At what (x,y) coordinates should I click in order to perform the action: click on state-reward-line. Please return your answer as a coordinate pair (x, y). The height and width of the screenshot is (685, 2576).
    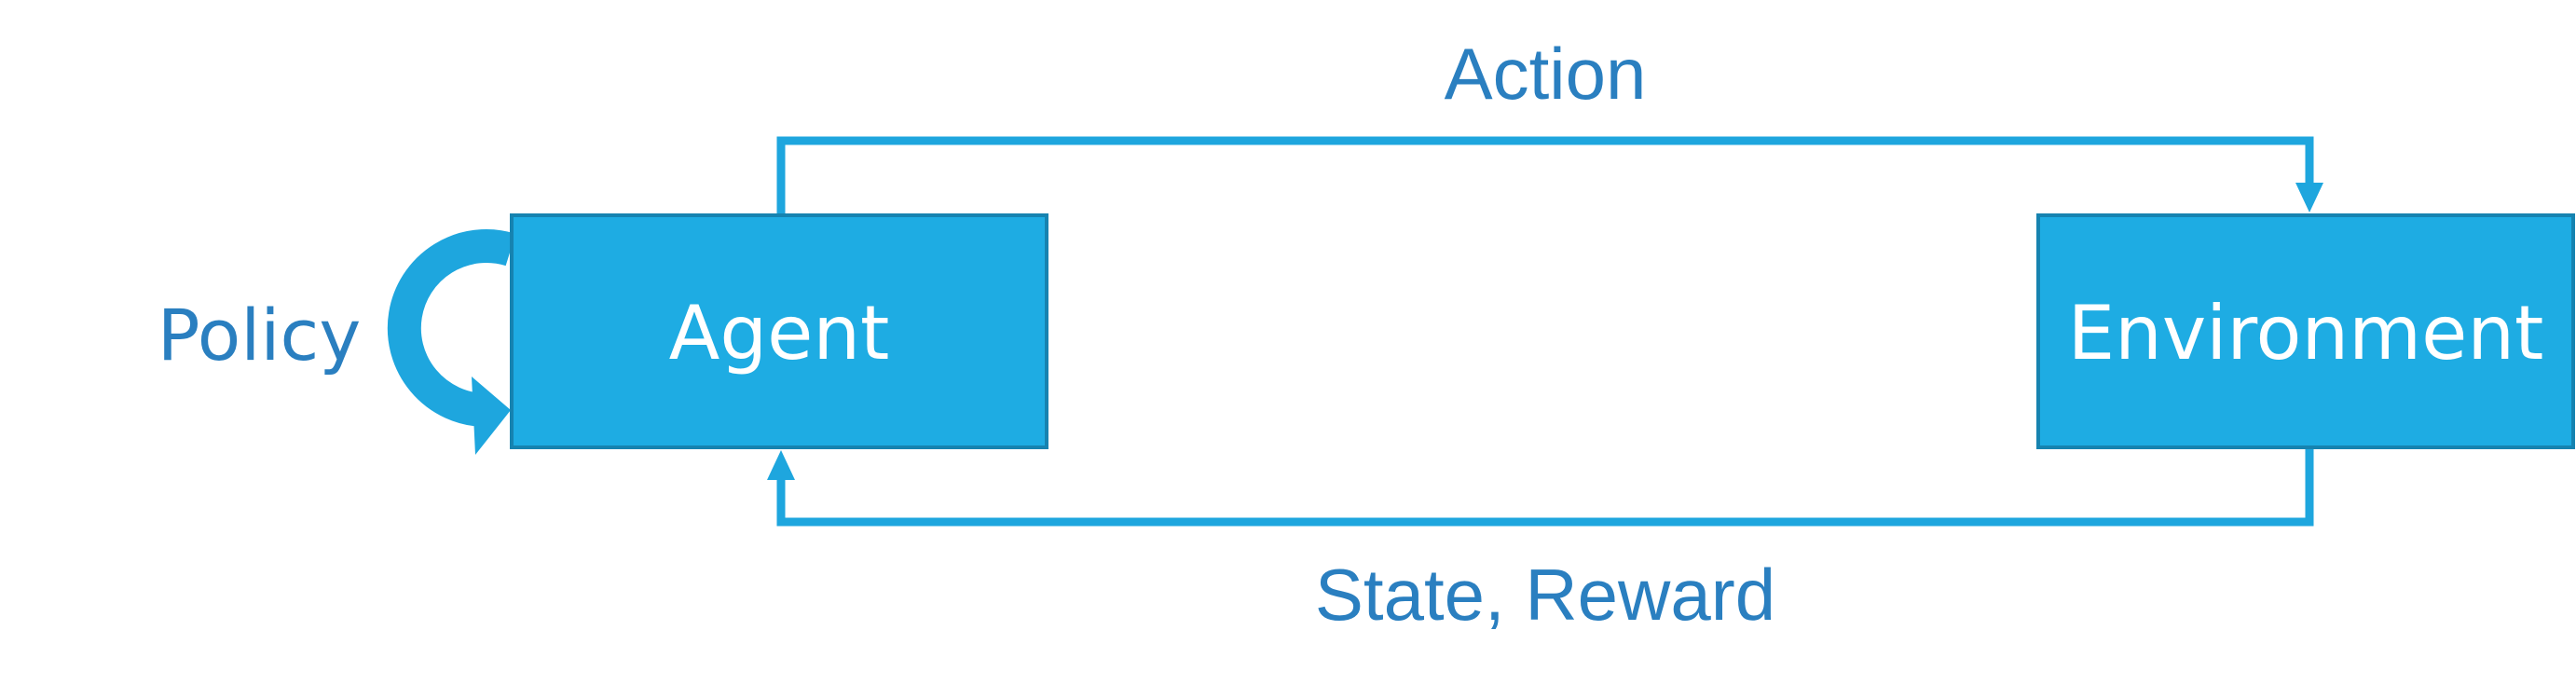
    Looking at the image, I should click on (1545, 487).